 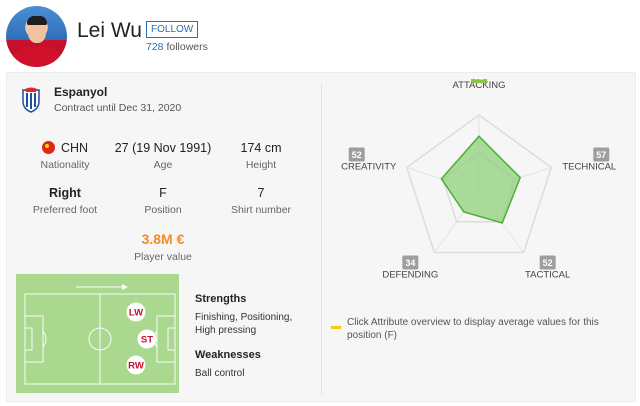 I want to click on radar-score-defending: 34, so click(x=410, y=263).